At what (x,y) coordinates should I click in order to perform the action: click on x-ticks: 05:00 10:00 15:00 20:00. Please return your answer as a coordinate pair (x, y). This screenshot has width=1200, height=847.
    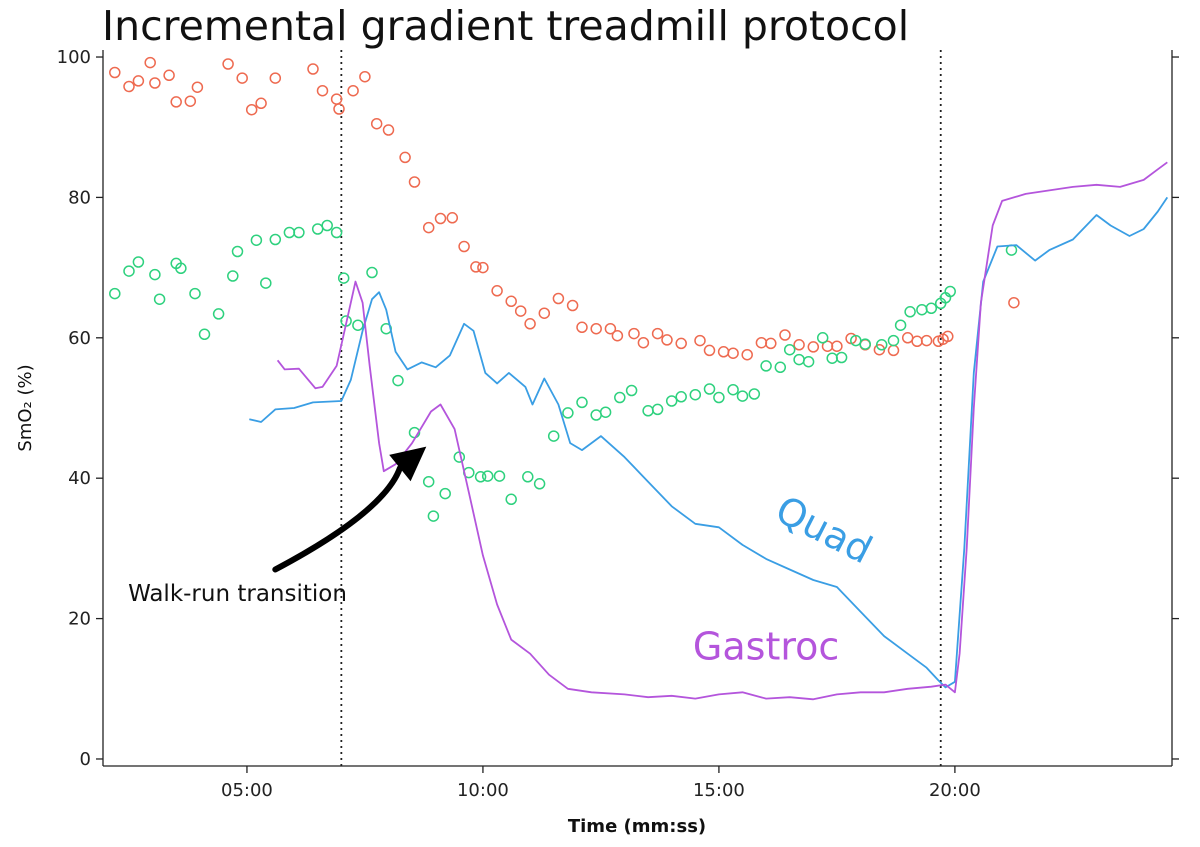
    Looking at the image, I should click on (601, 783).